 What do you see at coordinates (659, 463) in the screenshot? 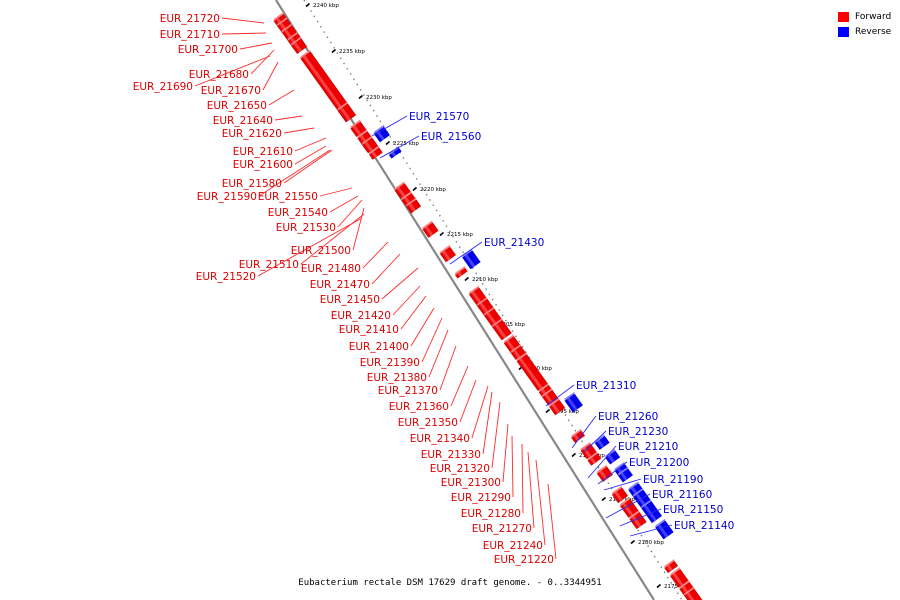
I see `reverse-gene-label: EUR_21200` at bounding box center [659, 463].